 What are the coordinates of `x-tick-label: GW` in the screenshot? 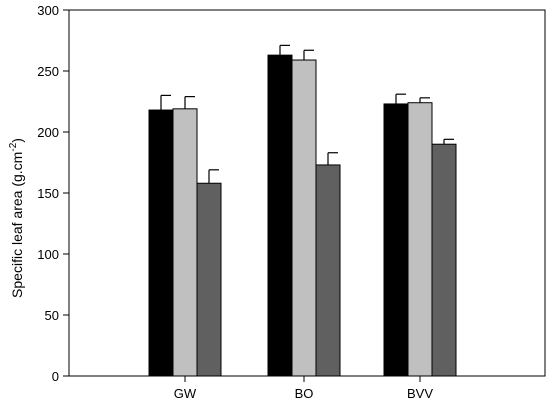 It's located at (185, 393).